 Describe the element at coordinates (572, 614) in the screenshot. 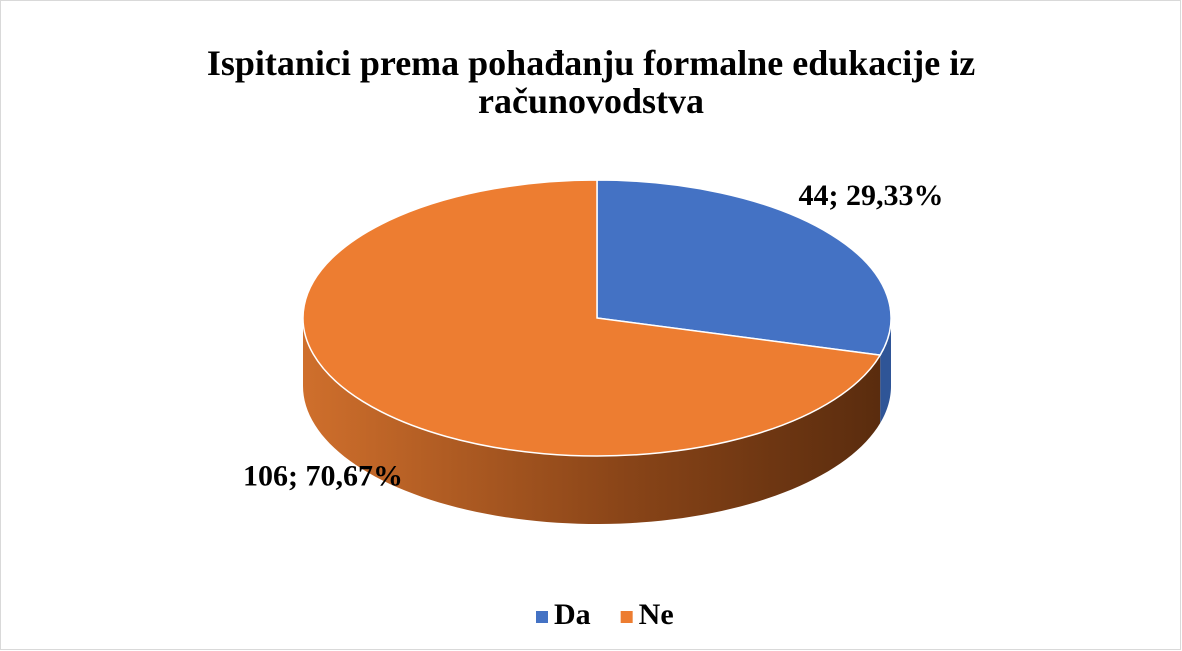

I see `legend-label: Da` at that location.